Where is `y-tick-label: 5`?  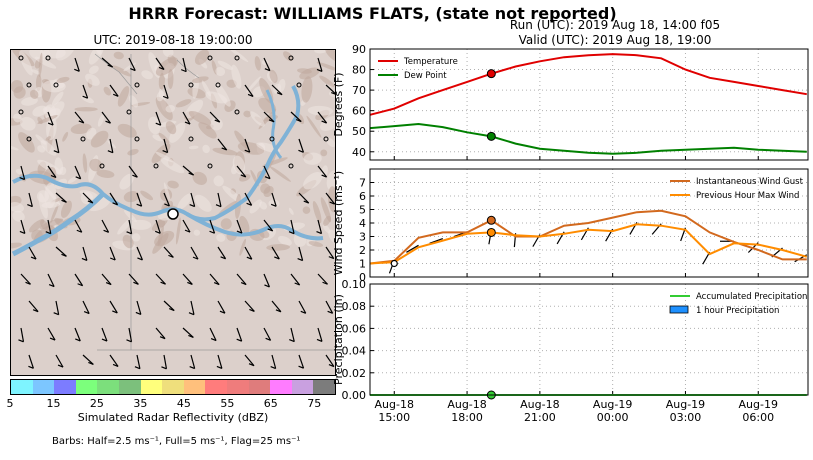
y-tick-label: 5 is located at coordinates (362, 210).